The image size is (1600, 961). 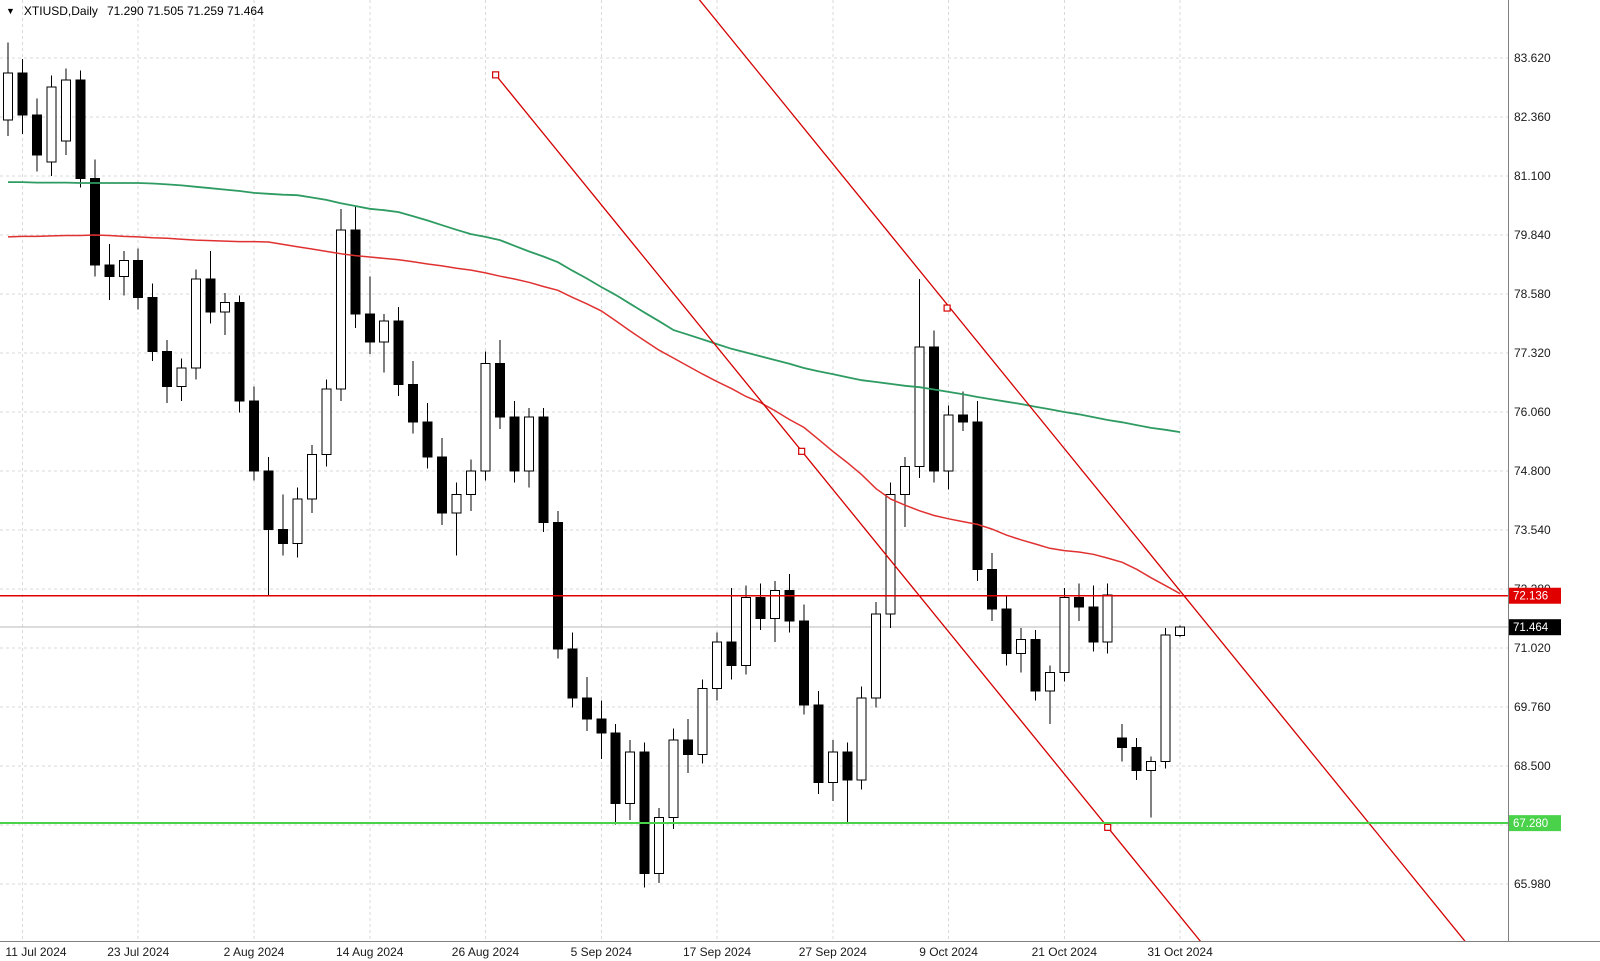 What do you see at coordinates (1532, 58) in the screenshot?
I see `price-axis-label: 83.620` at bounding box center [1532, 58].